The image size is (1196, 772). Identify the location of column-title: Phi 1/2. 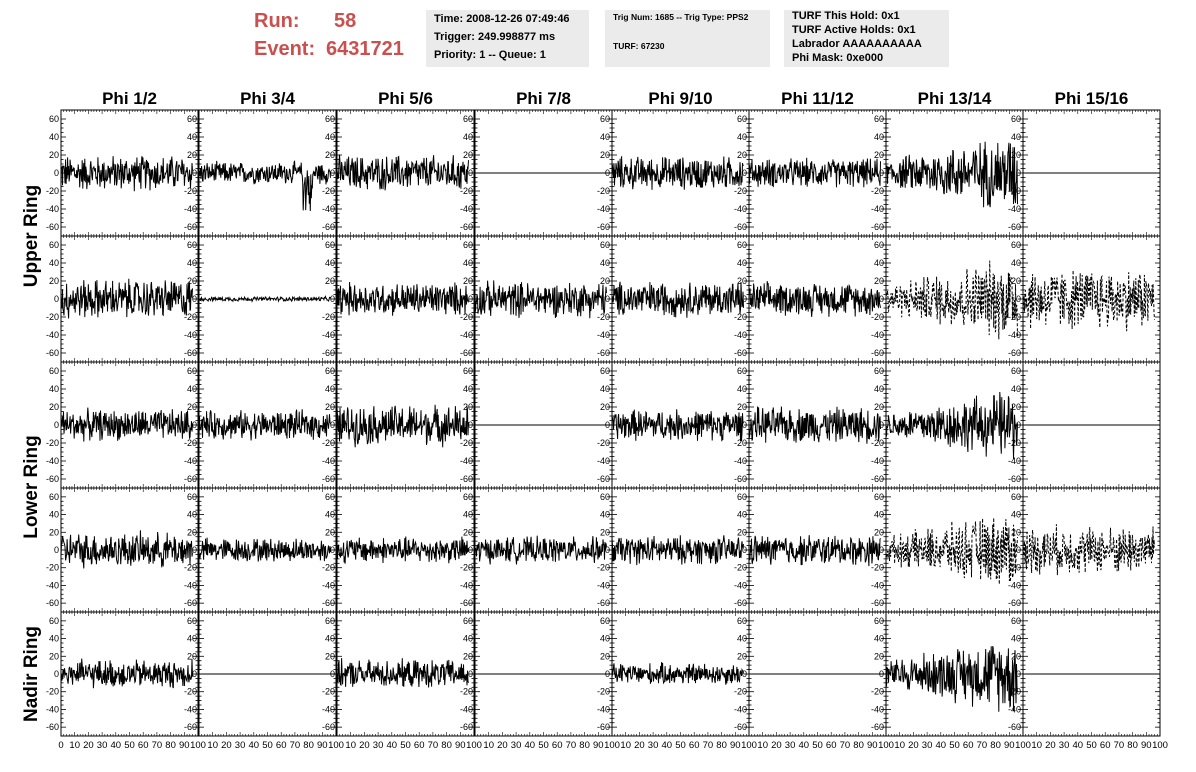
(129, 98).